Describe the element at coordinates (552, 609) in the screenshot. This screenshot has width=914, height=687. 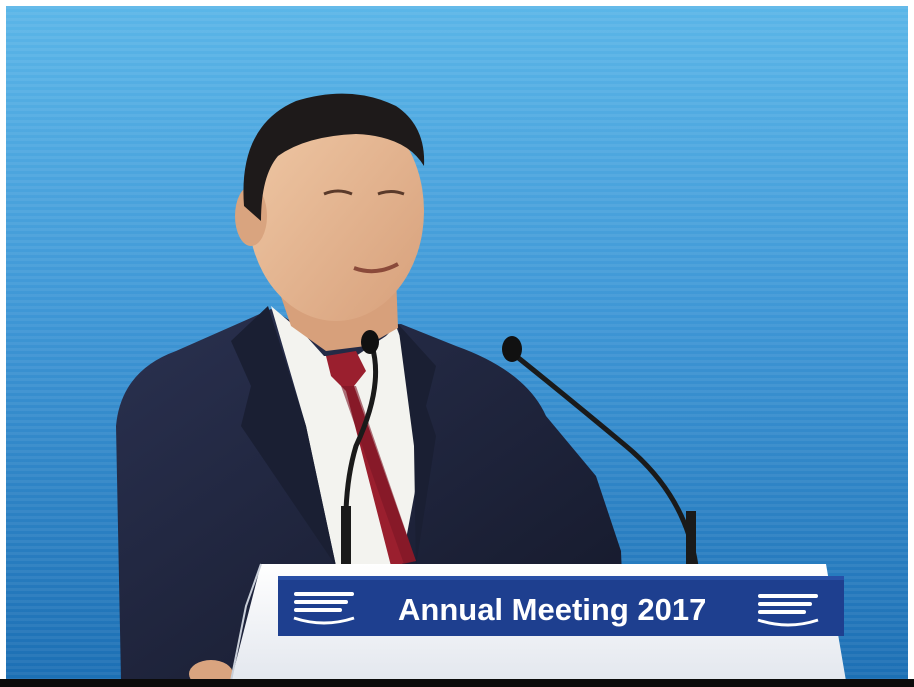
I see `banner-text: Annual Meeting 2017` at that location.